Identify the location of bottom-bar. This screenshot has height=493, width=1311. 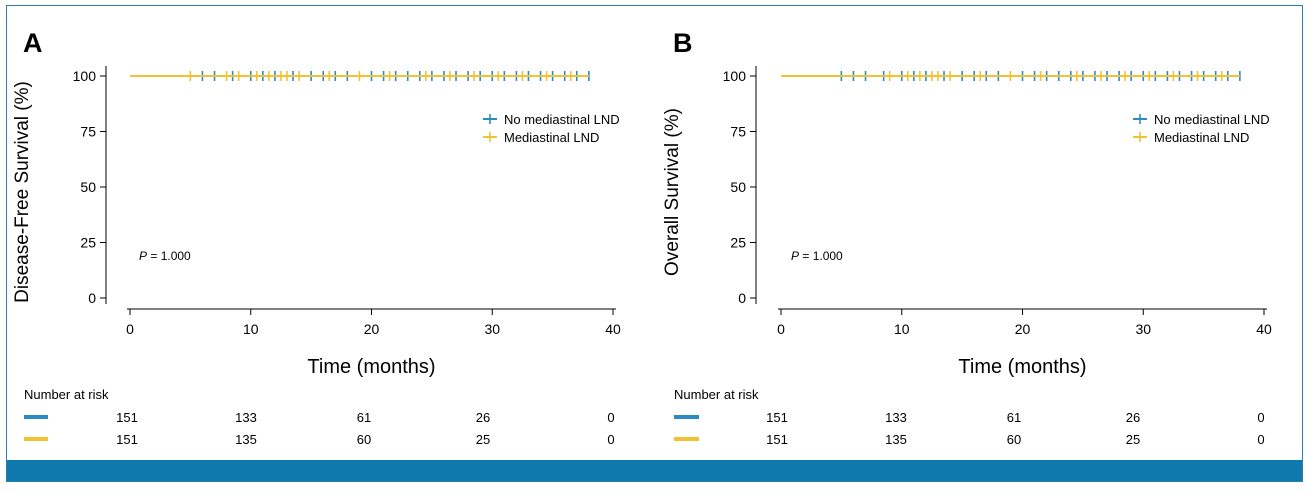
(654, 470).